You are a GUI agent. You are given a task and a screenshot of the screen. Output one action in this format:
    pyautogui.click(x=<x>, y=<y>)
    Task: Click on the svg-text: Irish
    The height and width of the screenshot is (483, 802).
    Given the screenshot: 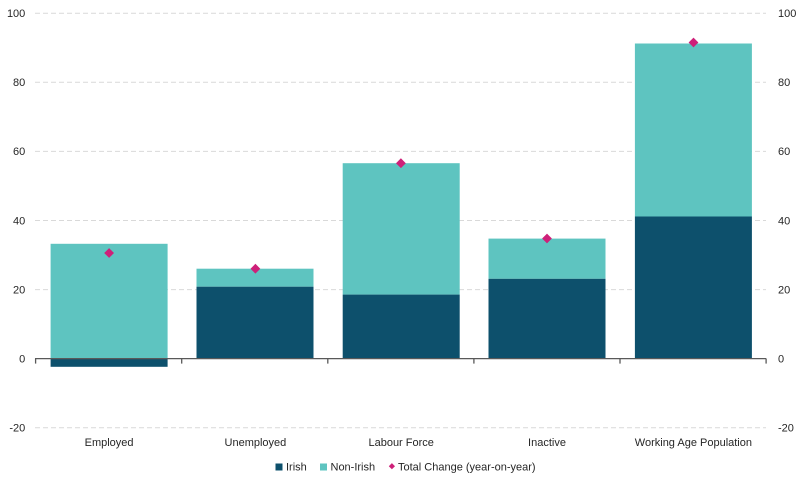 What is the action you would take?
    pyautogui.click(x=296, y=468)
    